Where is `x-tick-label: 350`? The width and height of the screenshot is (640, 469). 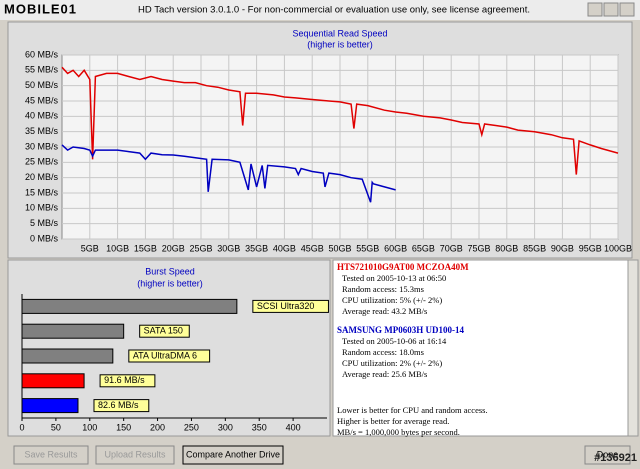 x-tick-label: 350 is located at coordinates (259, 427).